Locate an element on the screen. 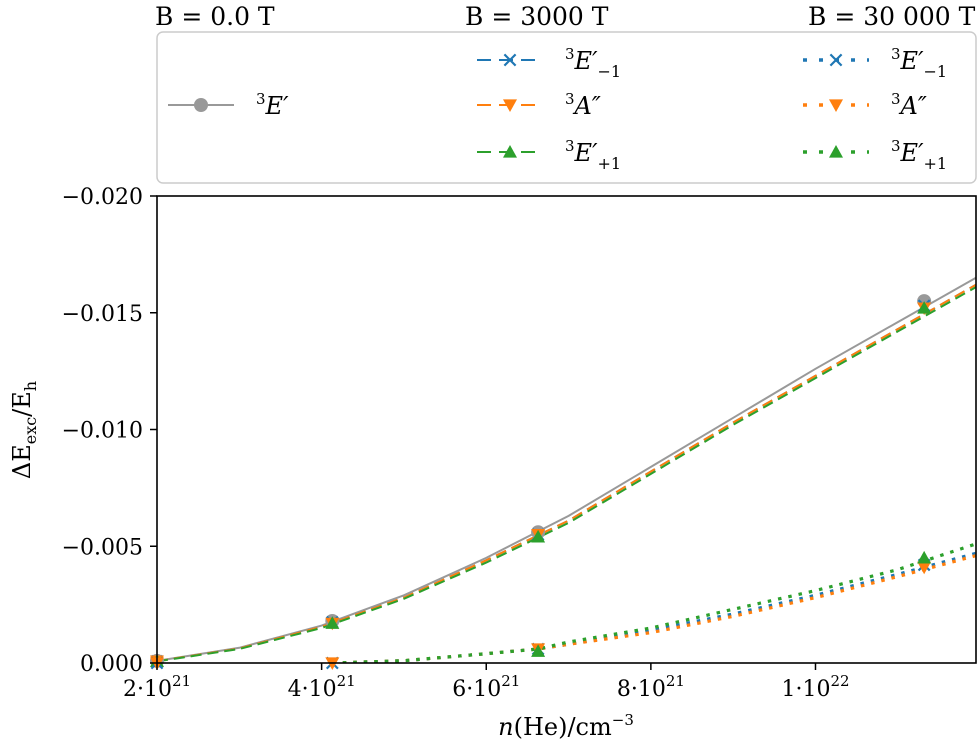 The width and height of the screenshot is (980, 754). y-axis-label: ΔEexc/Eh is located at coordinates (24, 430).